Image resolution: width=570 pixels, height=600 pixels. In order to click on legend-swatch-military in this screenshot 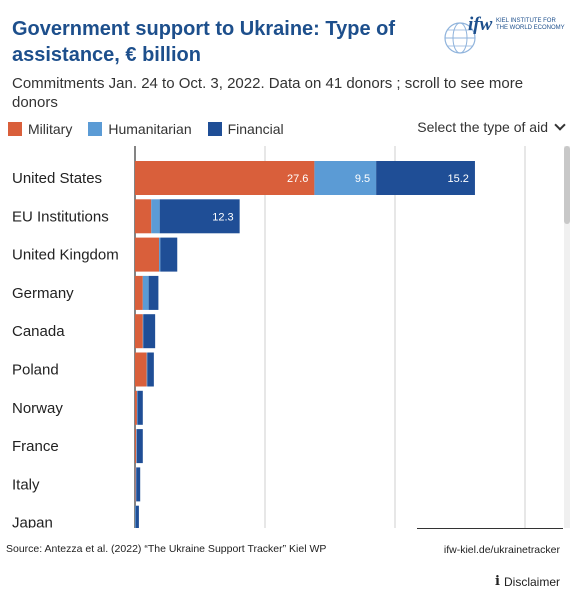, I will do `click(15, 129)`.